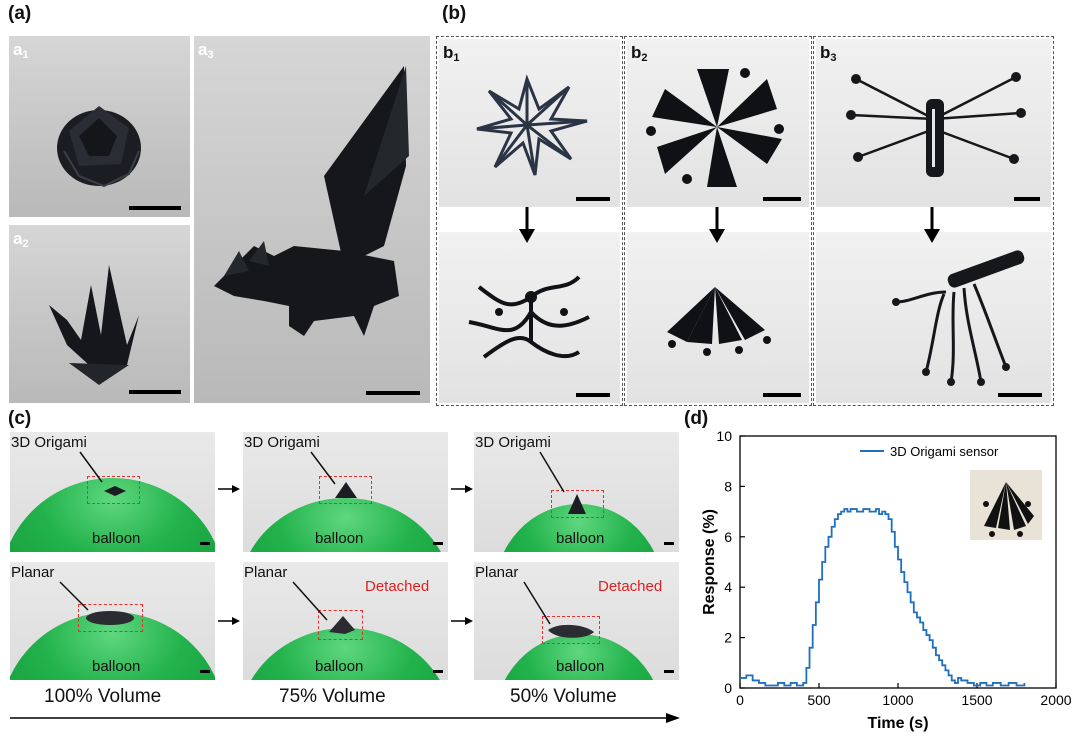 This screenshot has height=741, width=1080. I want to click on planar-100-photo: Planar balloon, so click(112, 621).